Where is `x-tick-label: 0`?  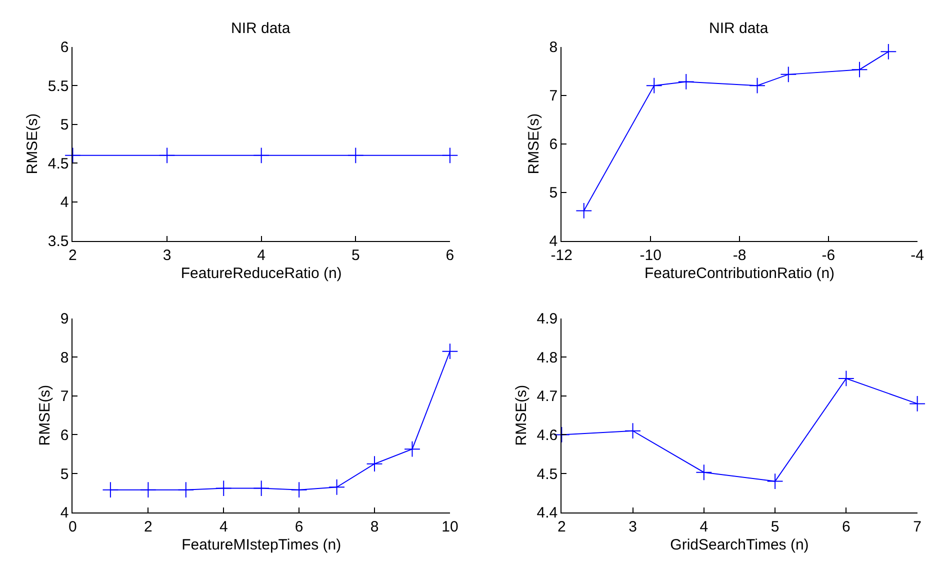
x-tick-label: 0 is located at coordinates (72, 527).